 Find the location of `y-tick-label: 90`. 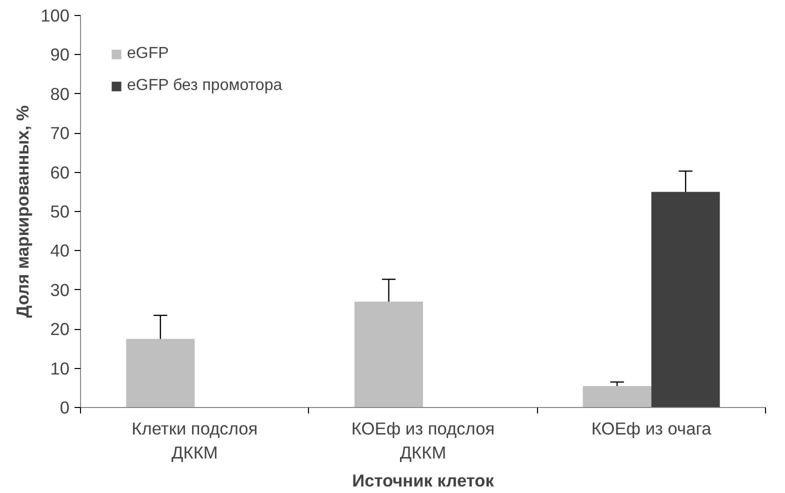

y-tick-label: 90 is located at coordinates (60, 54).